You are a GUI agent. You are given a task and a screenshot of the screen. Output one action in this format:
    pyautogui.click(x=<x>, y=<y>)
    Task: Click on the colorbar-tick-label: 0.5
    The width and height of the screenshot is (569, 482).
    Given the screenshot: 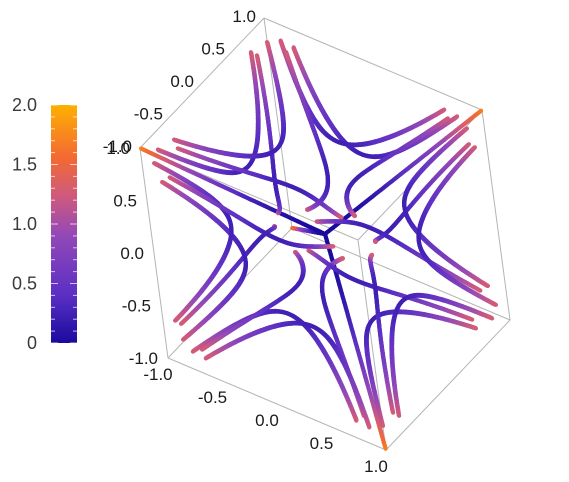 What is the action you would take?
    pyautogui.click(x=24, y=284)
    